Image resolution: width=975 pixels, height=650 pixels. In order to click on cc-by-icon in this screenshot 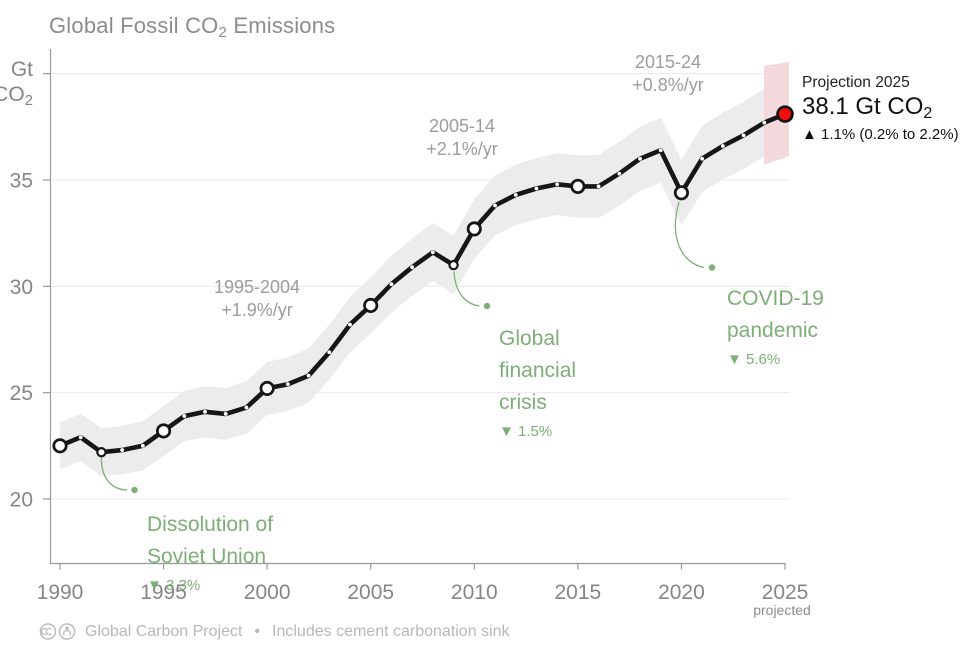, I will do `click(67, 631)`.